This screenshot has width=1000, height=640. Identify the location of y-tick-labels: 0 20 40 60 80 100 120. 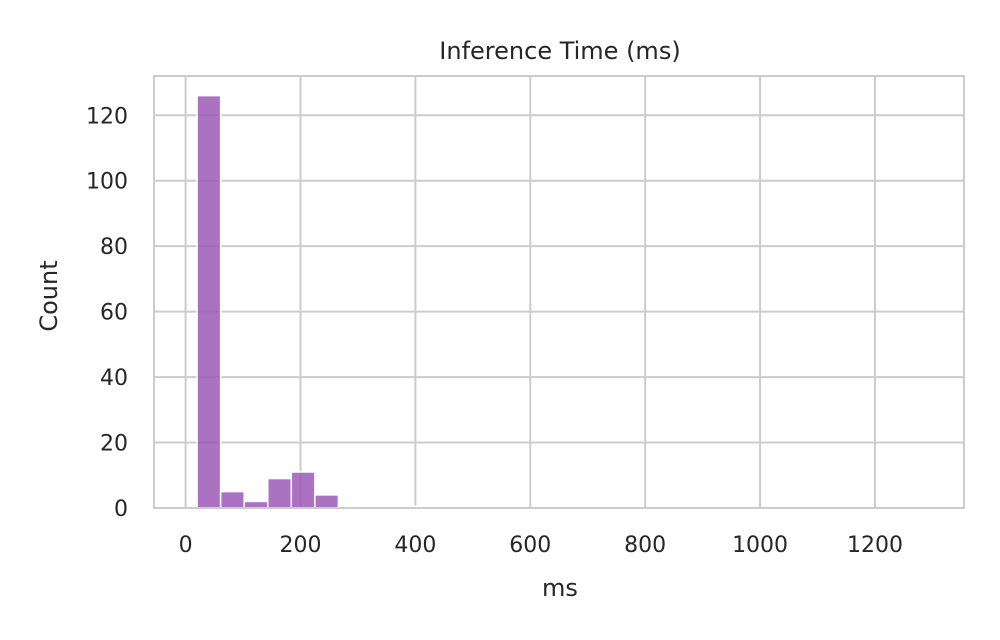
(107, 313).